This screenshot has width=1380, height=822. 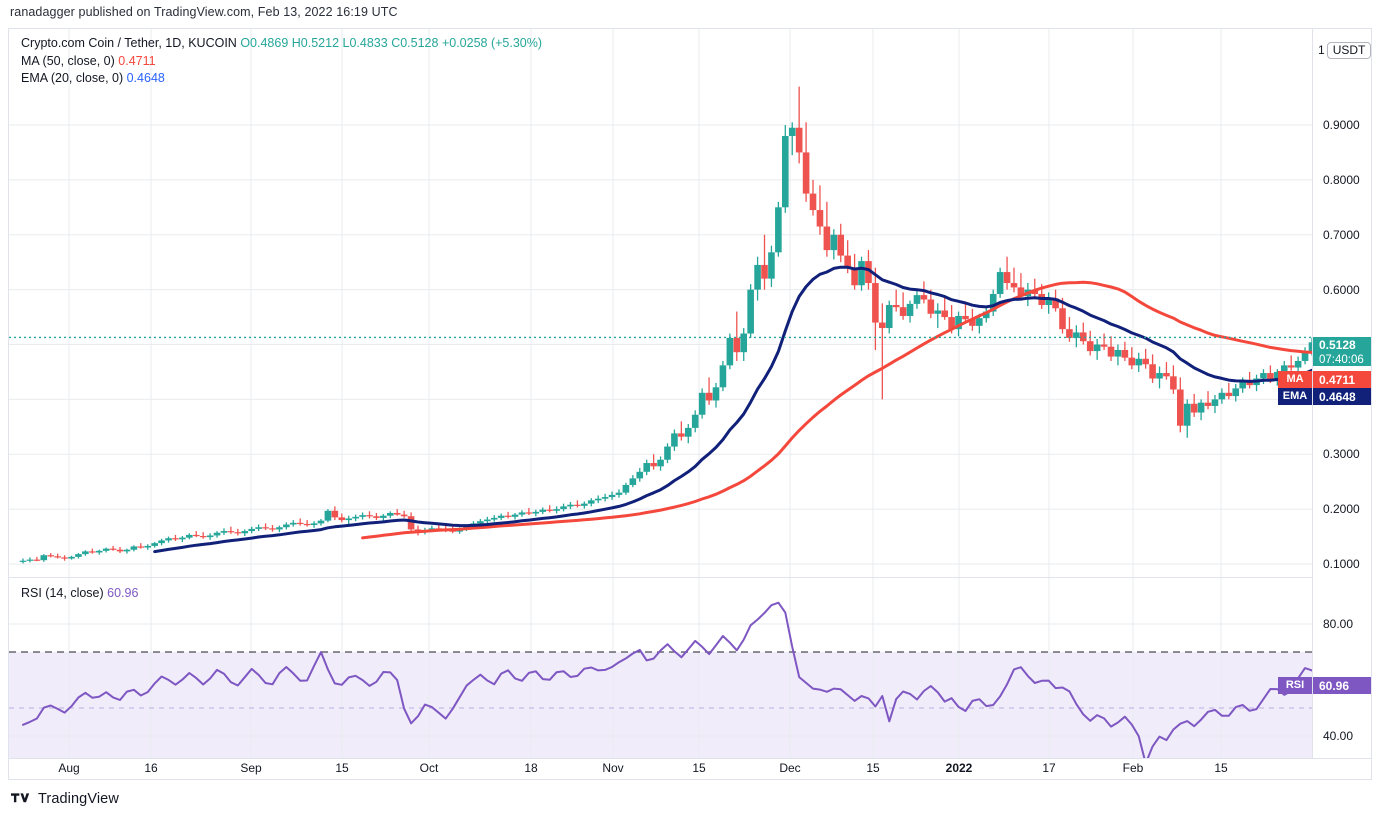 What do you see at coordinates (1341, 360) in the screenshot?
I see `last-price-countdown: 07:40:06` at bounding box center [1341, 360].